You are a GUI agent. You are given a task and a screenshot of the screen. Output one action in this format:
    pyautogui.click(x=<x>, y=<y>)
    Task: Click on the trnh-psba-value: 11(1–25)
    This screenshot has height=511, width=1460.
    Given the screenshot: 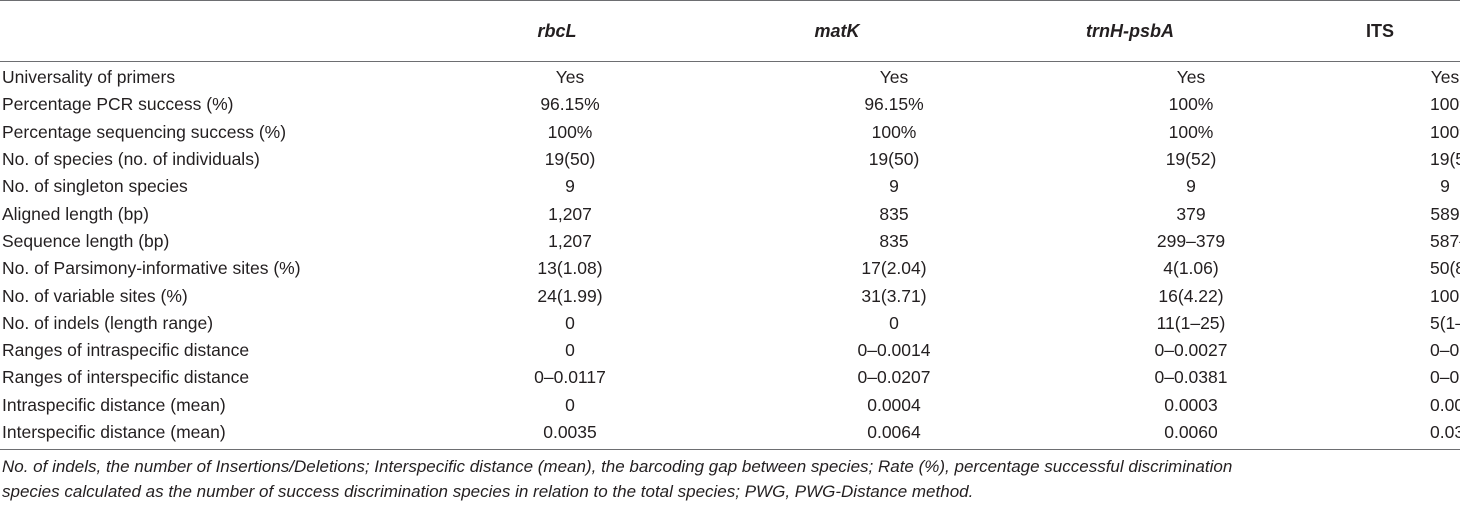 What is the action you would take?
    pyautogui.click(x=1191, y=322)
    